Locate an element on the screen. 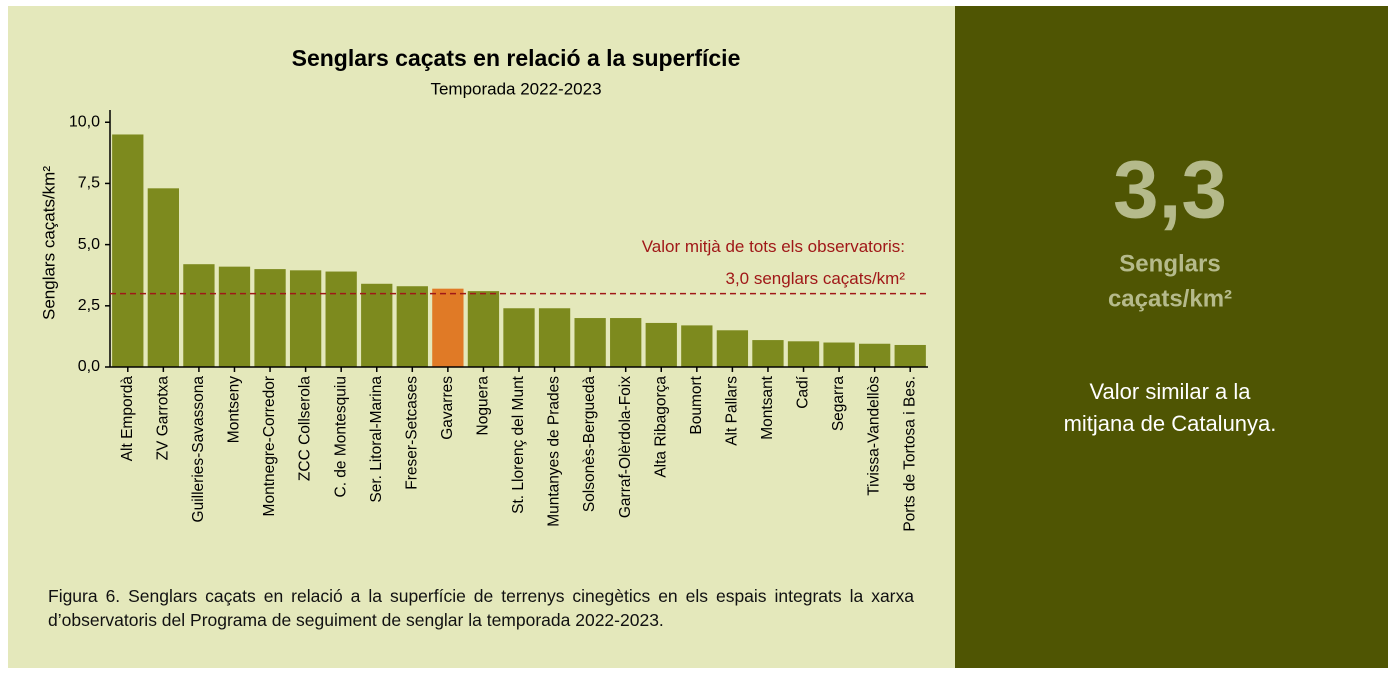 The width and height of the screenshot is (1388, 673). unit-line: Senglars is located at coordinates (1169, 263).